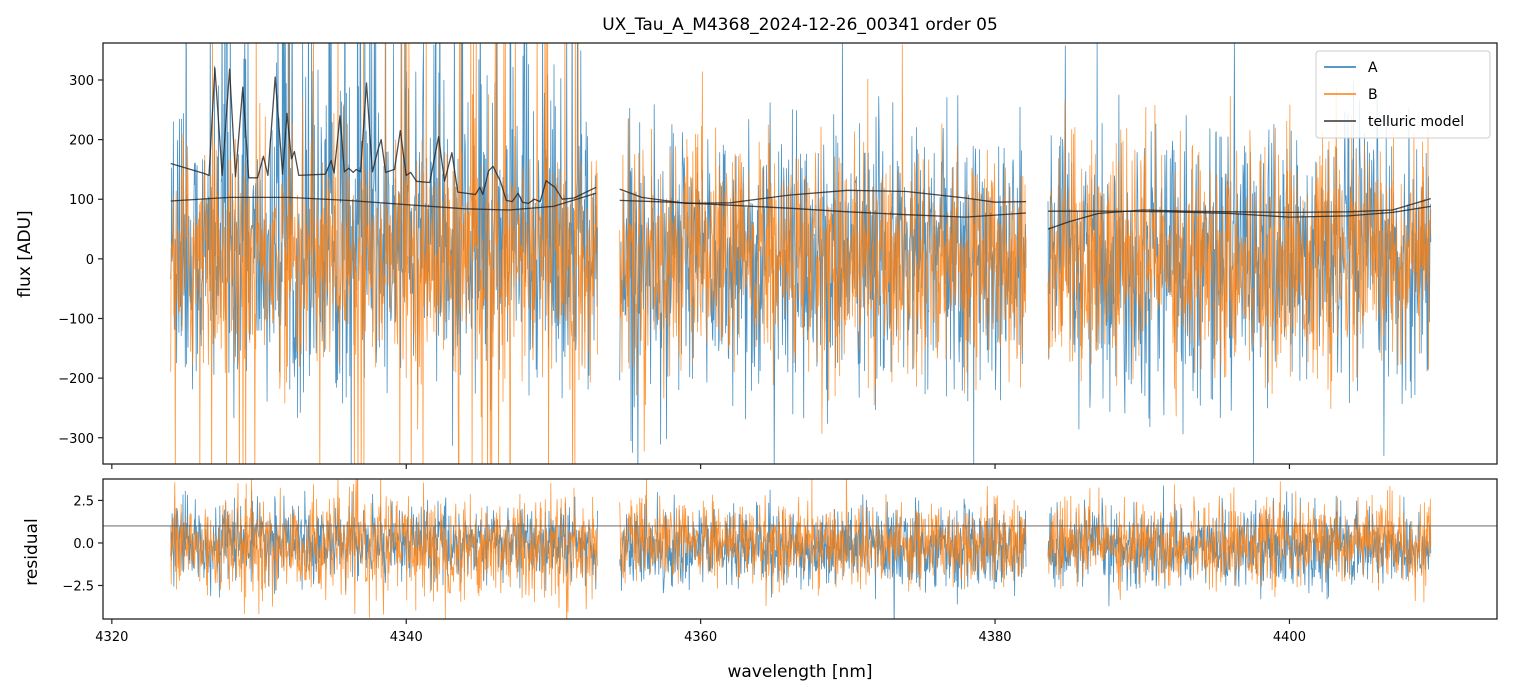  What do you see at coordinates (81, 200) in the screenshot?
I see `y-tick-label: 100` at bounding box center [81, 200].